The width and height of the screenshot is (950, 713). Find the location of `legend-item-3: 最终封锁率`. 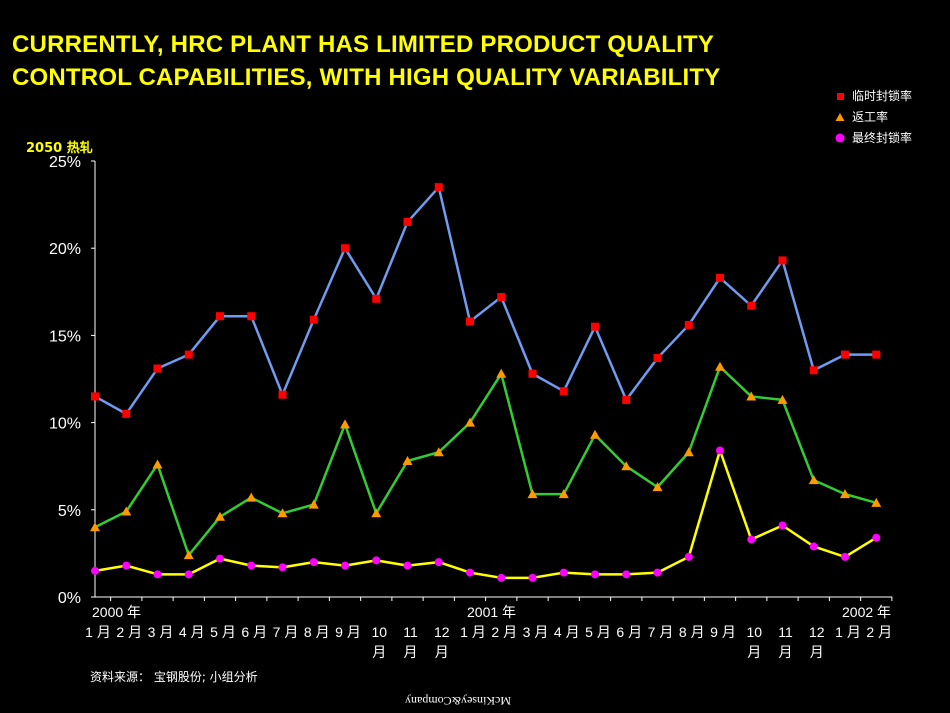

legend-item-3: 最终封锁率 is located at coordinates (873, 137).